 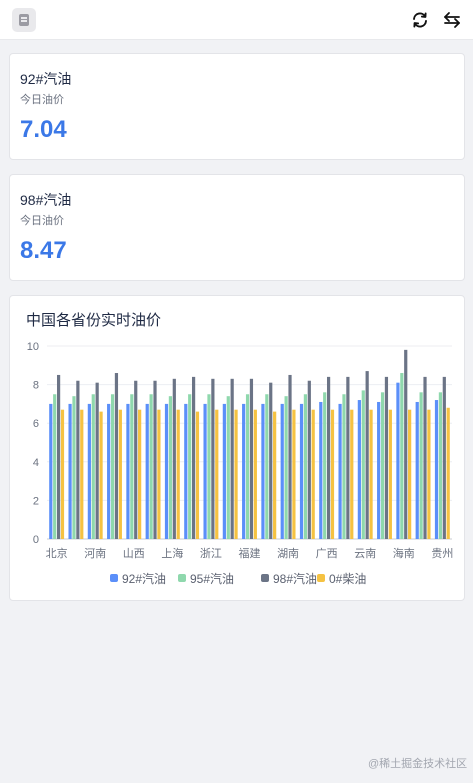 What do you see at coordinates (211, 553) in the screenshot?
I see `x-tick-label: 浙江` at bounding box center [211, 553].